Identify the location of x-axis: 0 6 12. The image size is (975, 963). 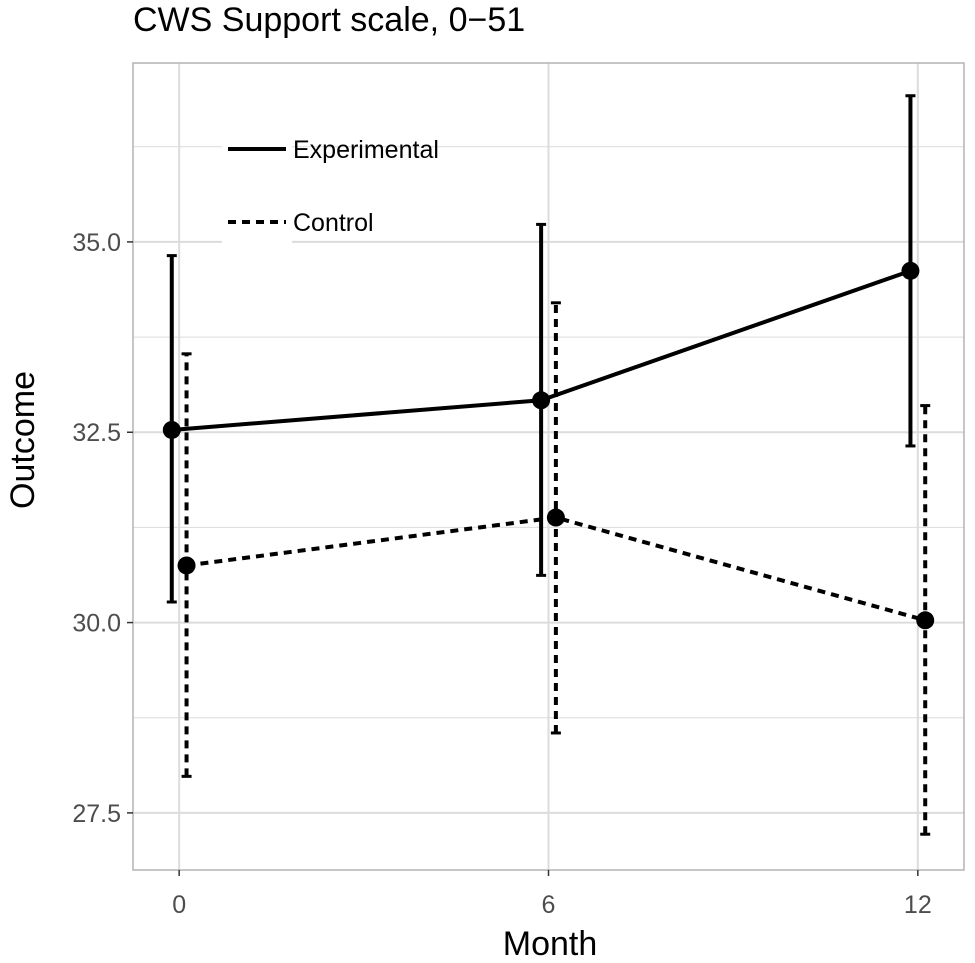
(552, 894).